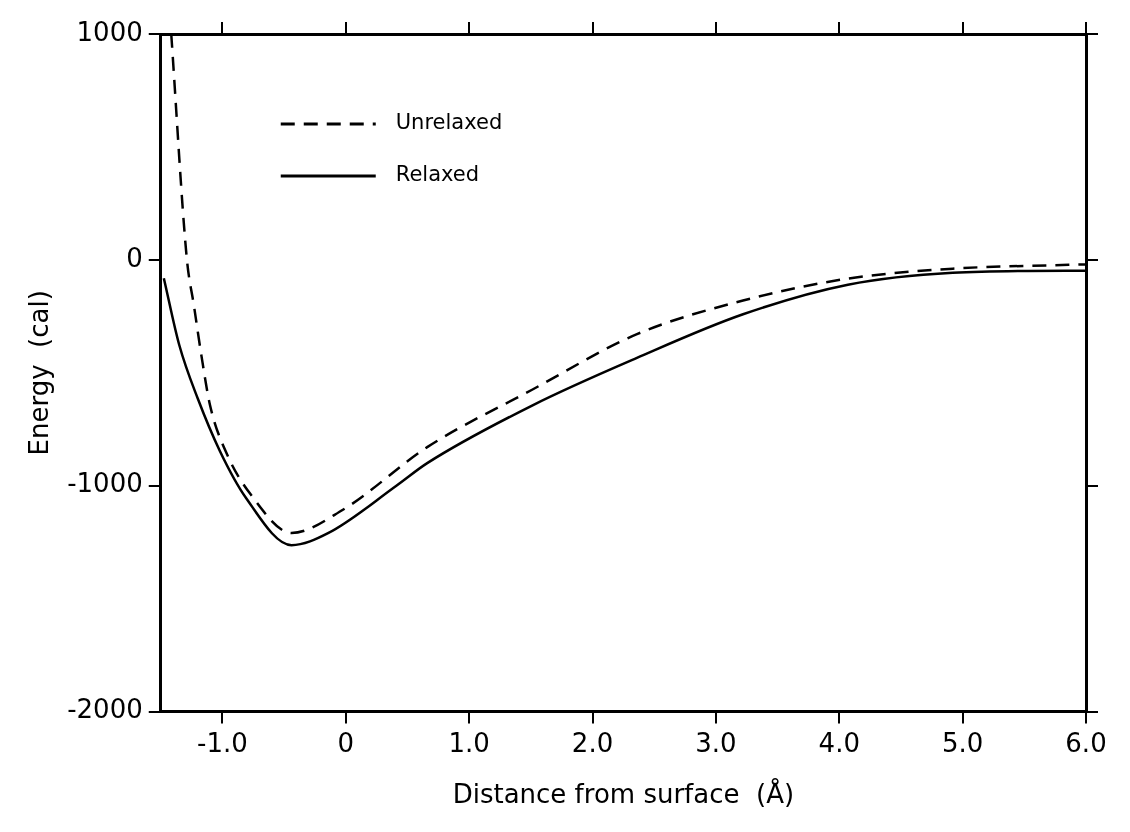  Describe the element at coordinates (469, 742) in the screenshot. I see `x-tick-label: 1.0` at that location.